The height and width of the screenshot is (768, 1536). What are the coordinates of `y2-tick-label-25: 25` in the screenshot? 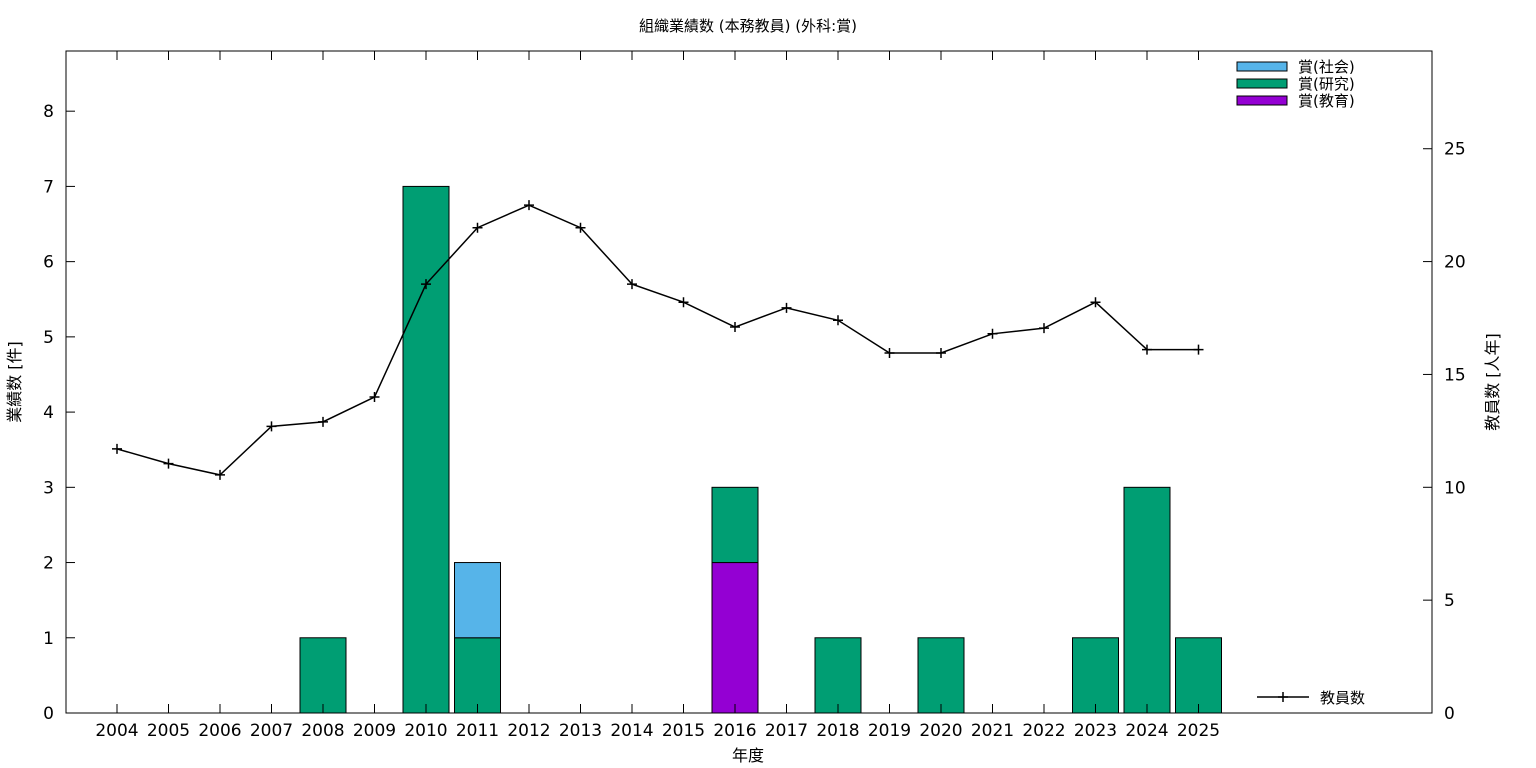 It's located at (1455, 150).